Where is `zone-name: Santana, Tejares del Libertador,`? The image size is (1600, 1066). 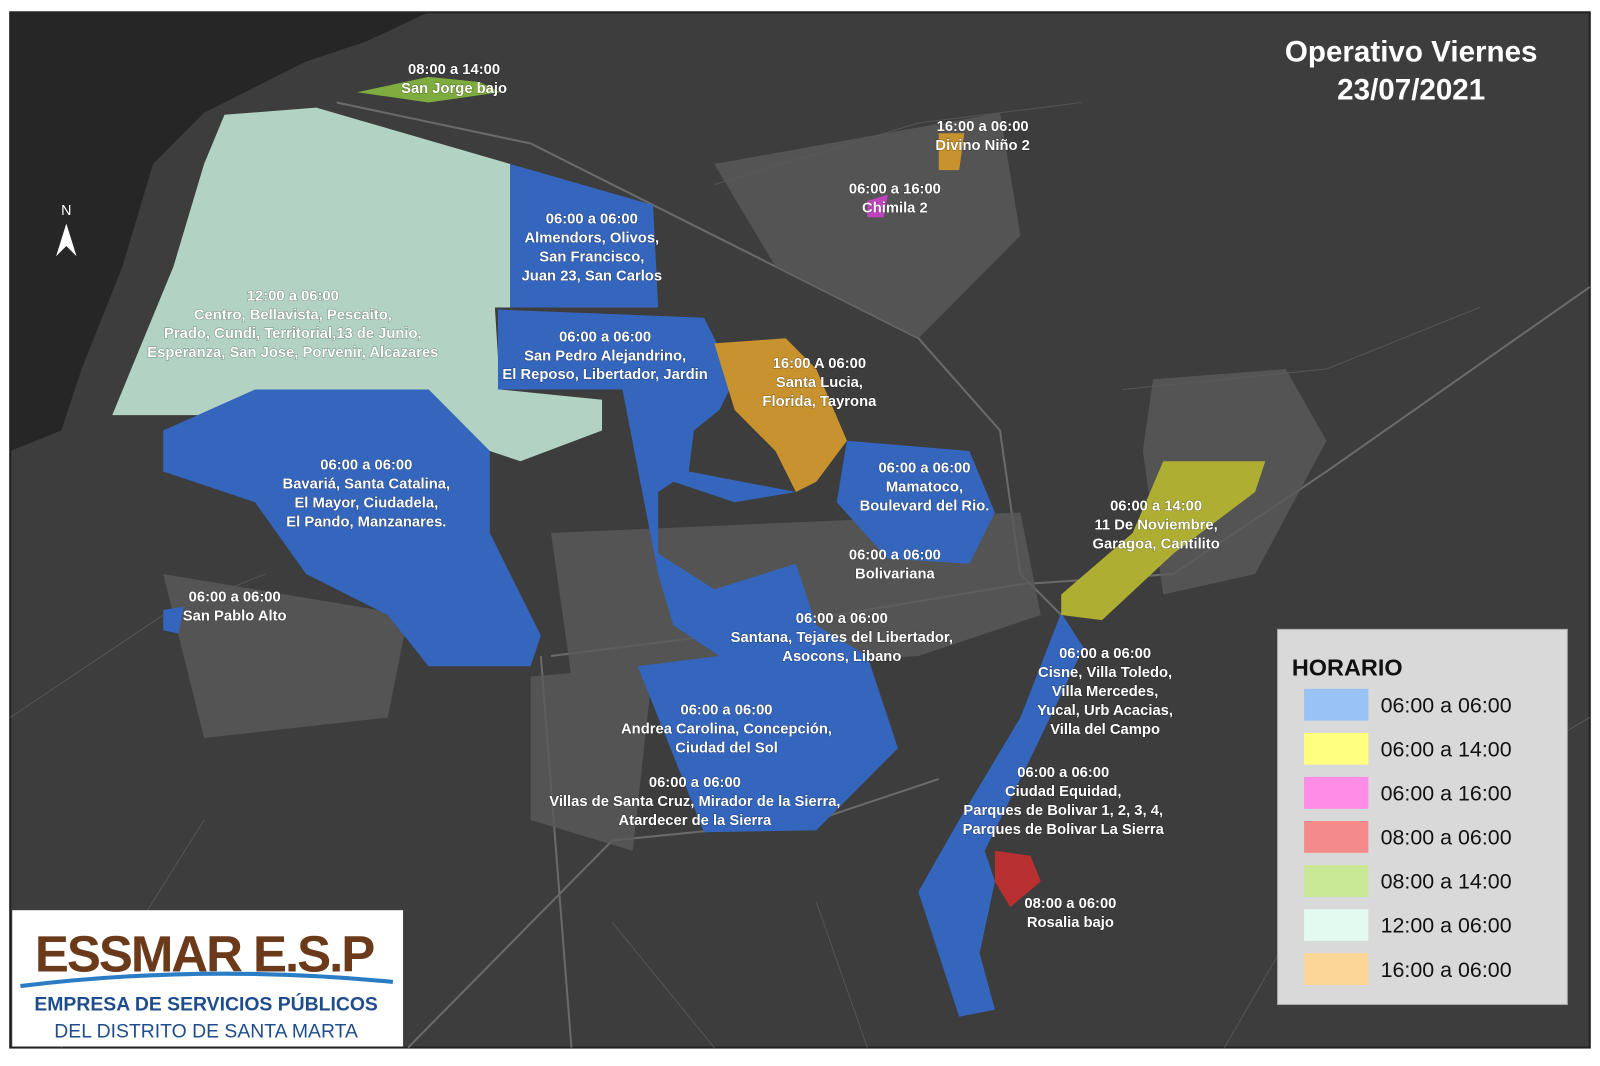 zone-name: Santana, Tejares del Libertador, is located at coordinates (842, 638).